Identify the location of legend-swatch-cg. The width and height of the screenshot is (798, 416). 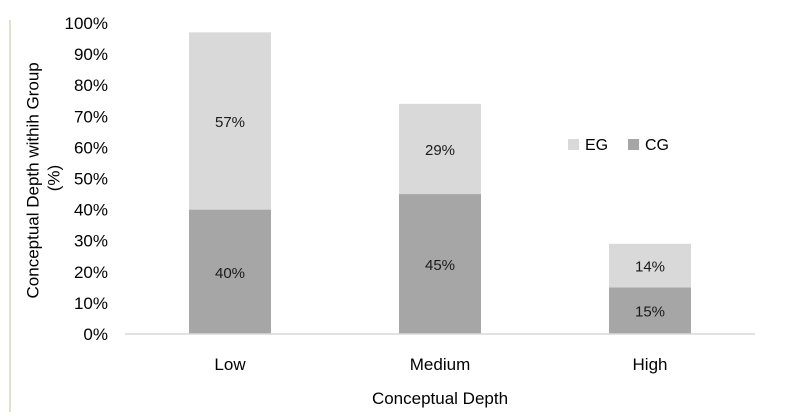
(633, 144).